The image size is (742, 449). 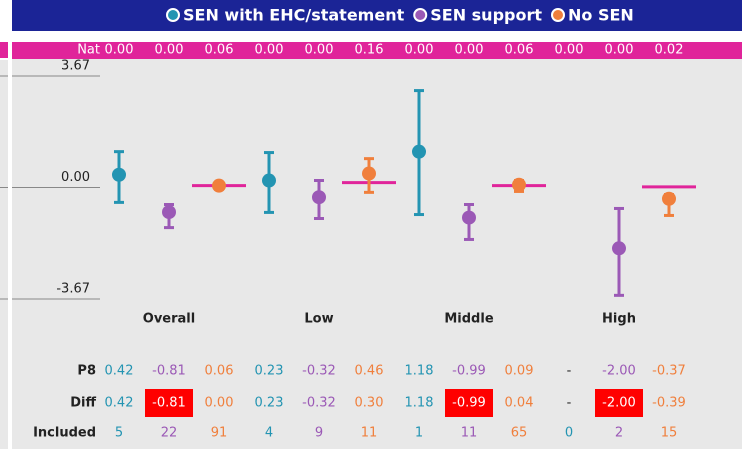 I want to click on group-label: Overall, so click(x=169, y=319).